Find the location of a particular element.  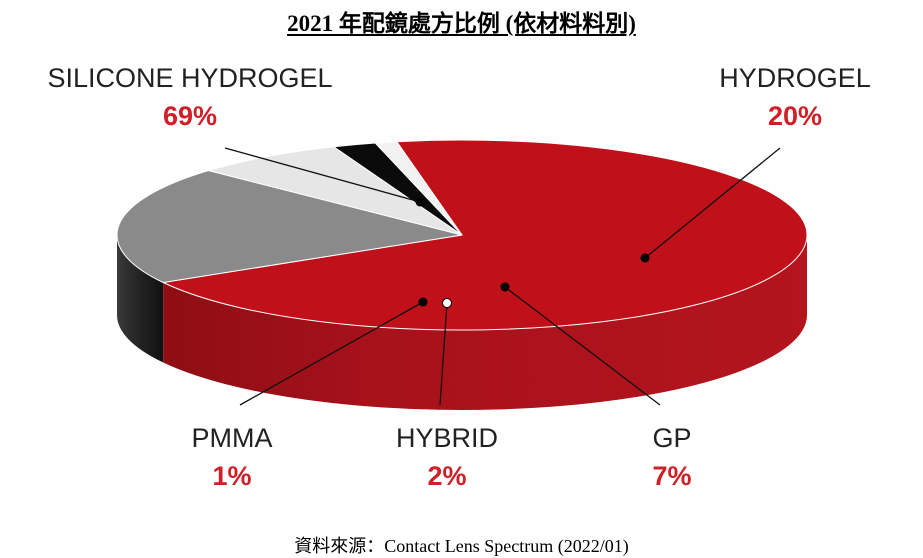

leader-line-pmma is located at coordinates (331, 353).